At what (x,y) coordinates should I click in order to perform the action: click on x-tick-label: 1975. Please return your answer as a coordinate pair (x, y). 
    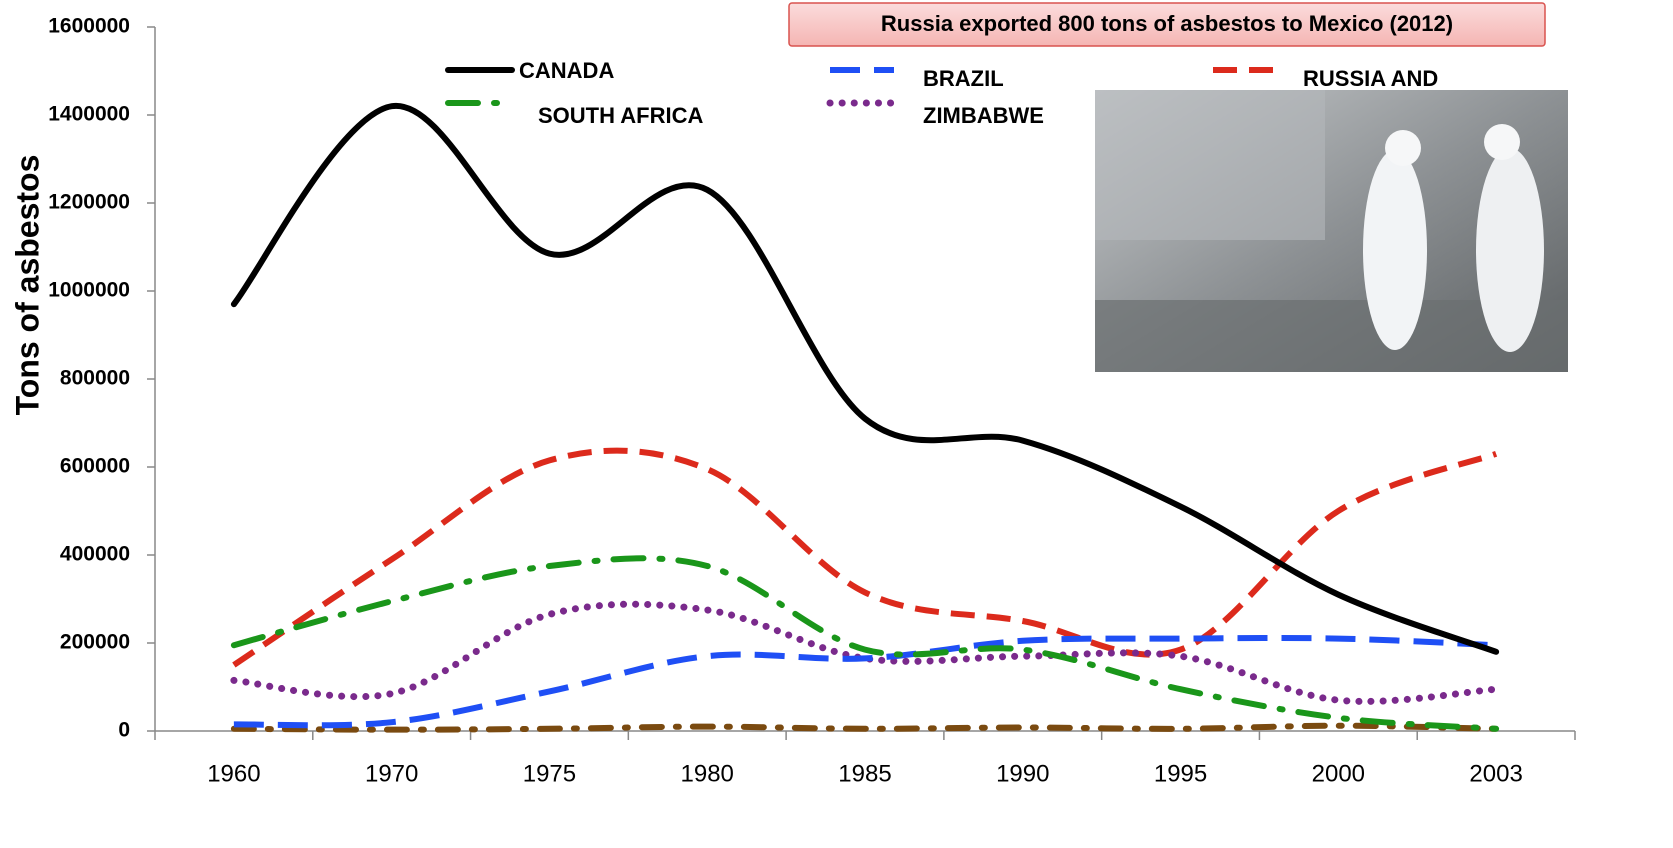
    Looking at the image, I should click on (549, 773).